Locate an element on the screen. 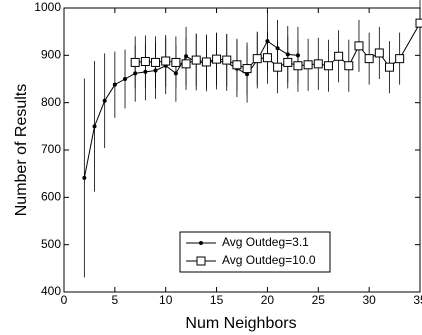 This screenshot has height=335, width=422. x-tick-label: 15 is located at coordinates (217, 300).